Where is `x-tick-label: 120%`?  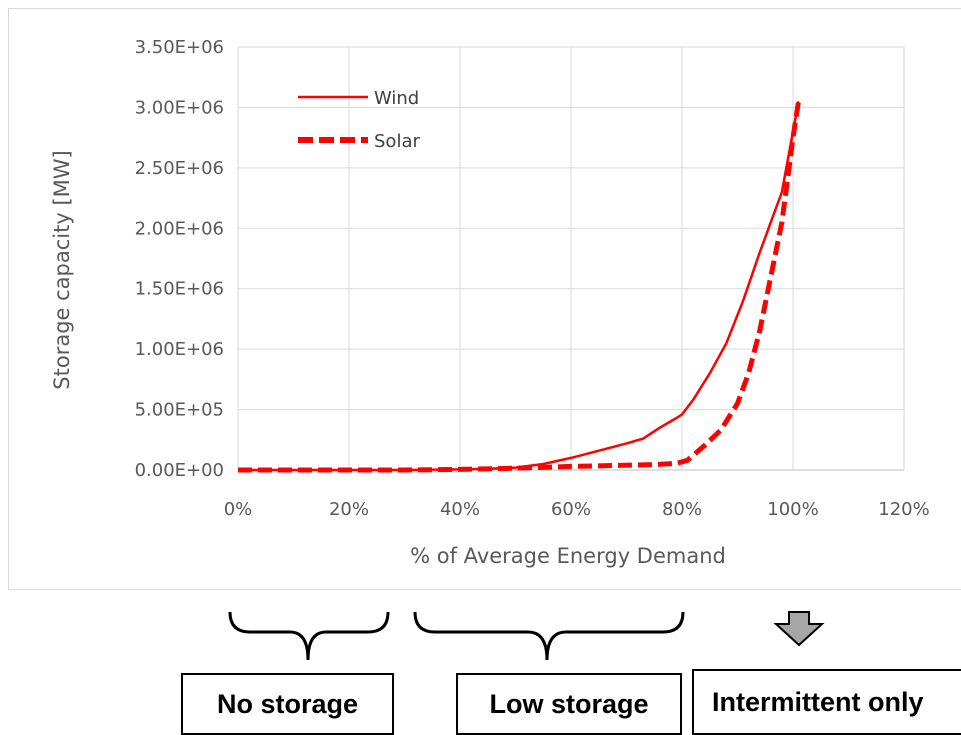
x-tick-label: 120% is located at coordinates (903, 509).